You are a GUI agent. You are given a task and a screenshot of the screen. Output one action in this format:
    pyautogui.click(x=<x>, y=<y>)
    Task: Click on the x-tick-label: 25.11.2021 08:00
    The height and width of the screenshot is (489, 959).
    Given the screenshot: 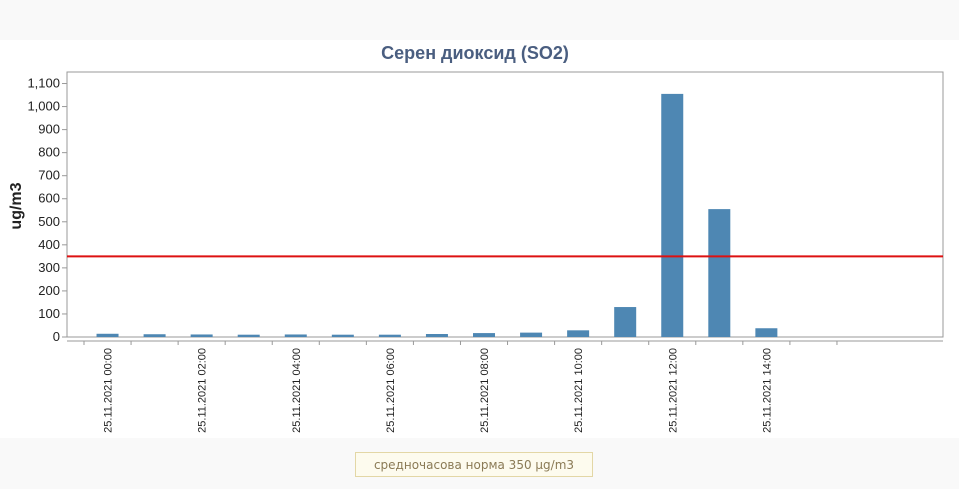 What is the action you would take?
    pyautogui.click(x=485, y=390)
    